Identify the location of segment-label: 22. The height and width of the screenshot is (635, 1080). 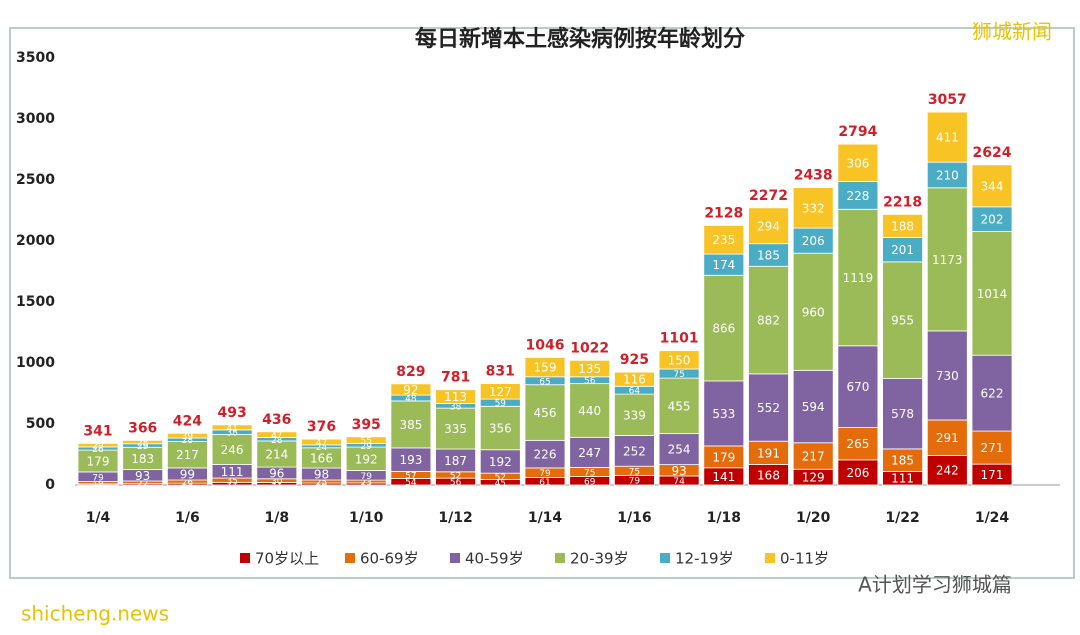
(231, 485).